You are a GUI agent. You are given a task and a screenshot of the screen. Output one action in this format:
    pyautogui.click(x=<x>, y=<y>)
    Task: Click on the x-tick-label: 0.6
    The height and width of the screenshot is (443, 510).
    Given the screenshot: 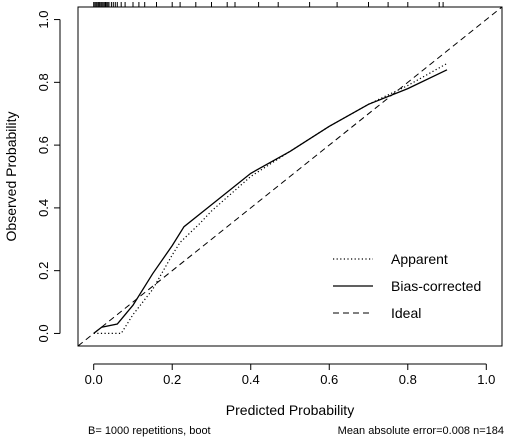 What is the action you would take?
    pyautogui.click(x=329, y=379)
    